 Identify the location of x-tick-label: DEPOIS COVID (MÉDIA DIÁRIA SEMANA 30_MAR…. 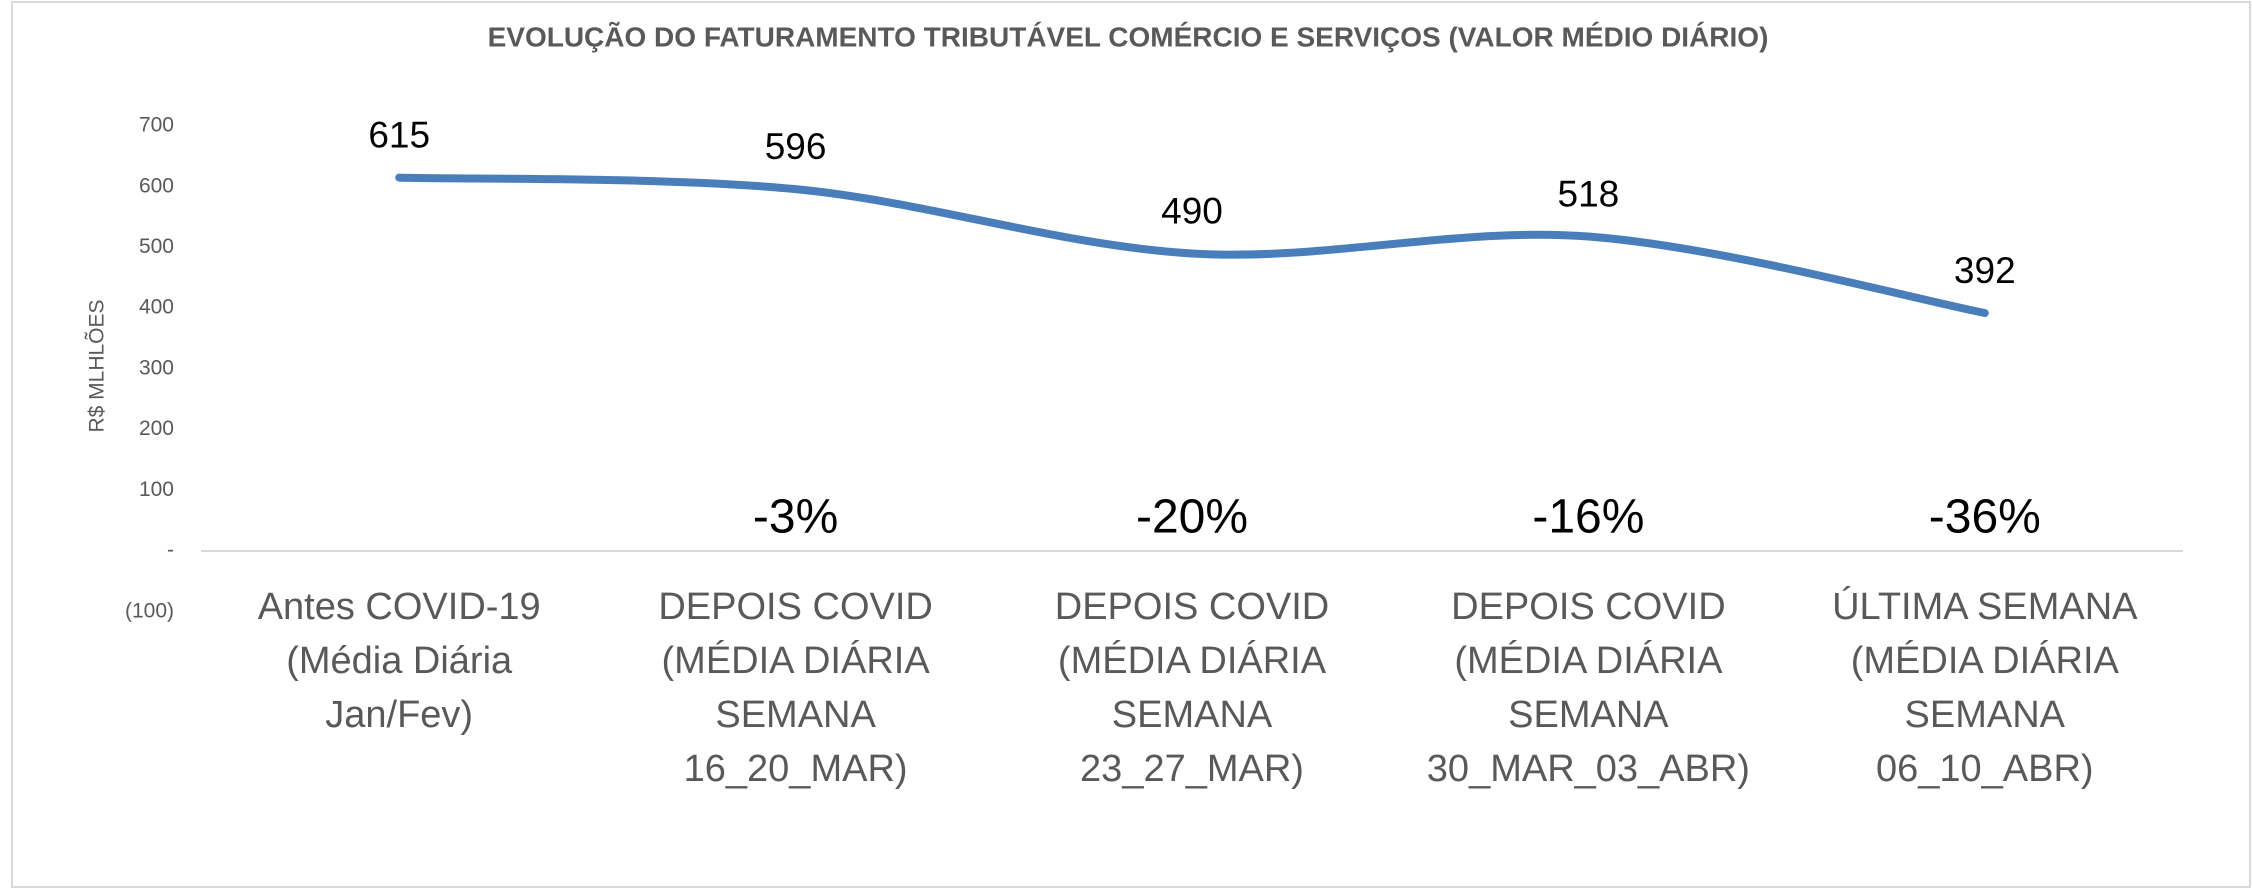
(1588, 688).